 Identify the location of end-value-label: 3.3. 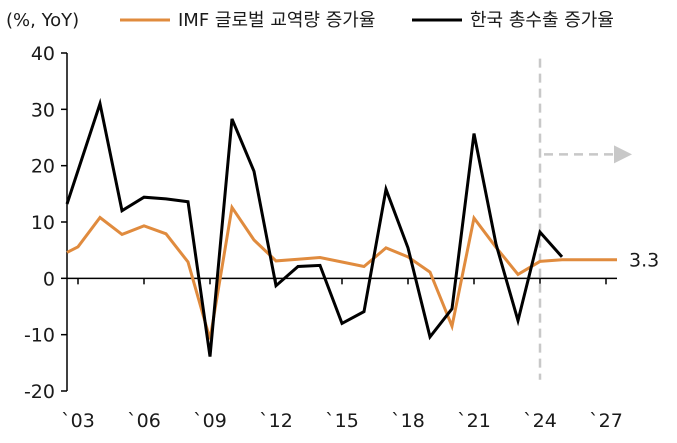
(644, 261).